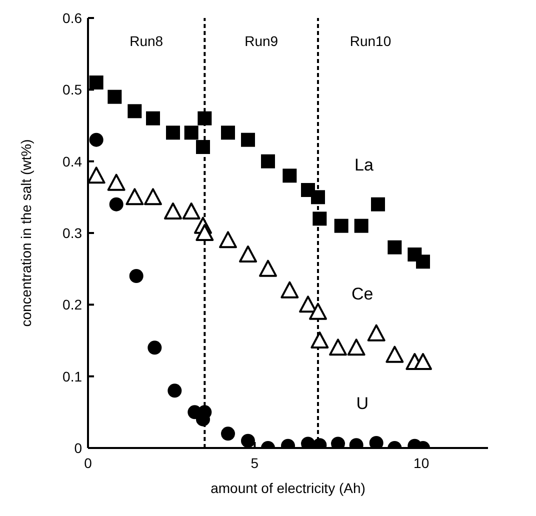  I want to click on y-tick-label: 0.3, so click(72, 232).